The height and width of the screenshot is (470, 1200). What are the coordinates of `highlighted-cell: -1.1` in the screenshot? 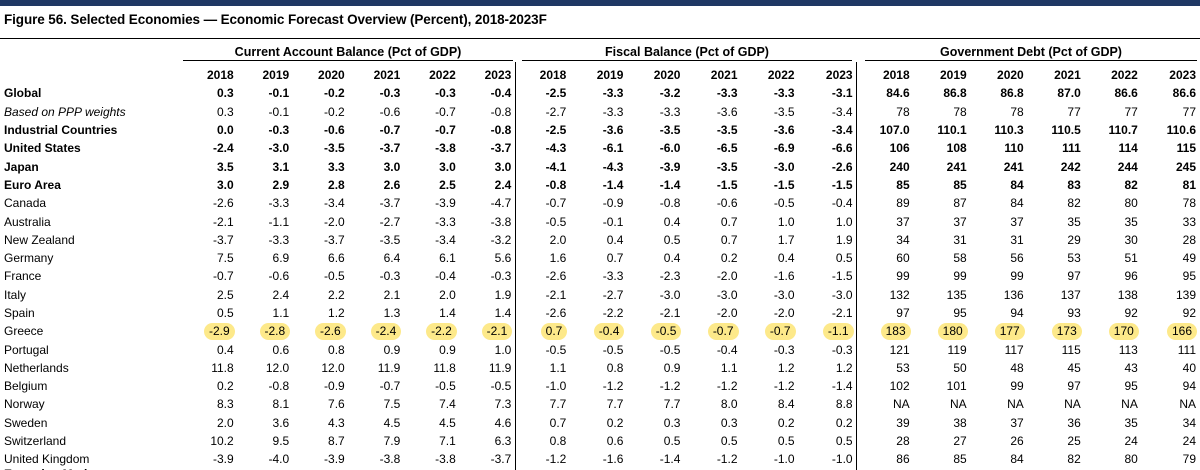 It's located at (828, 331).